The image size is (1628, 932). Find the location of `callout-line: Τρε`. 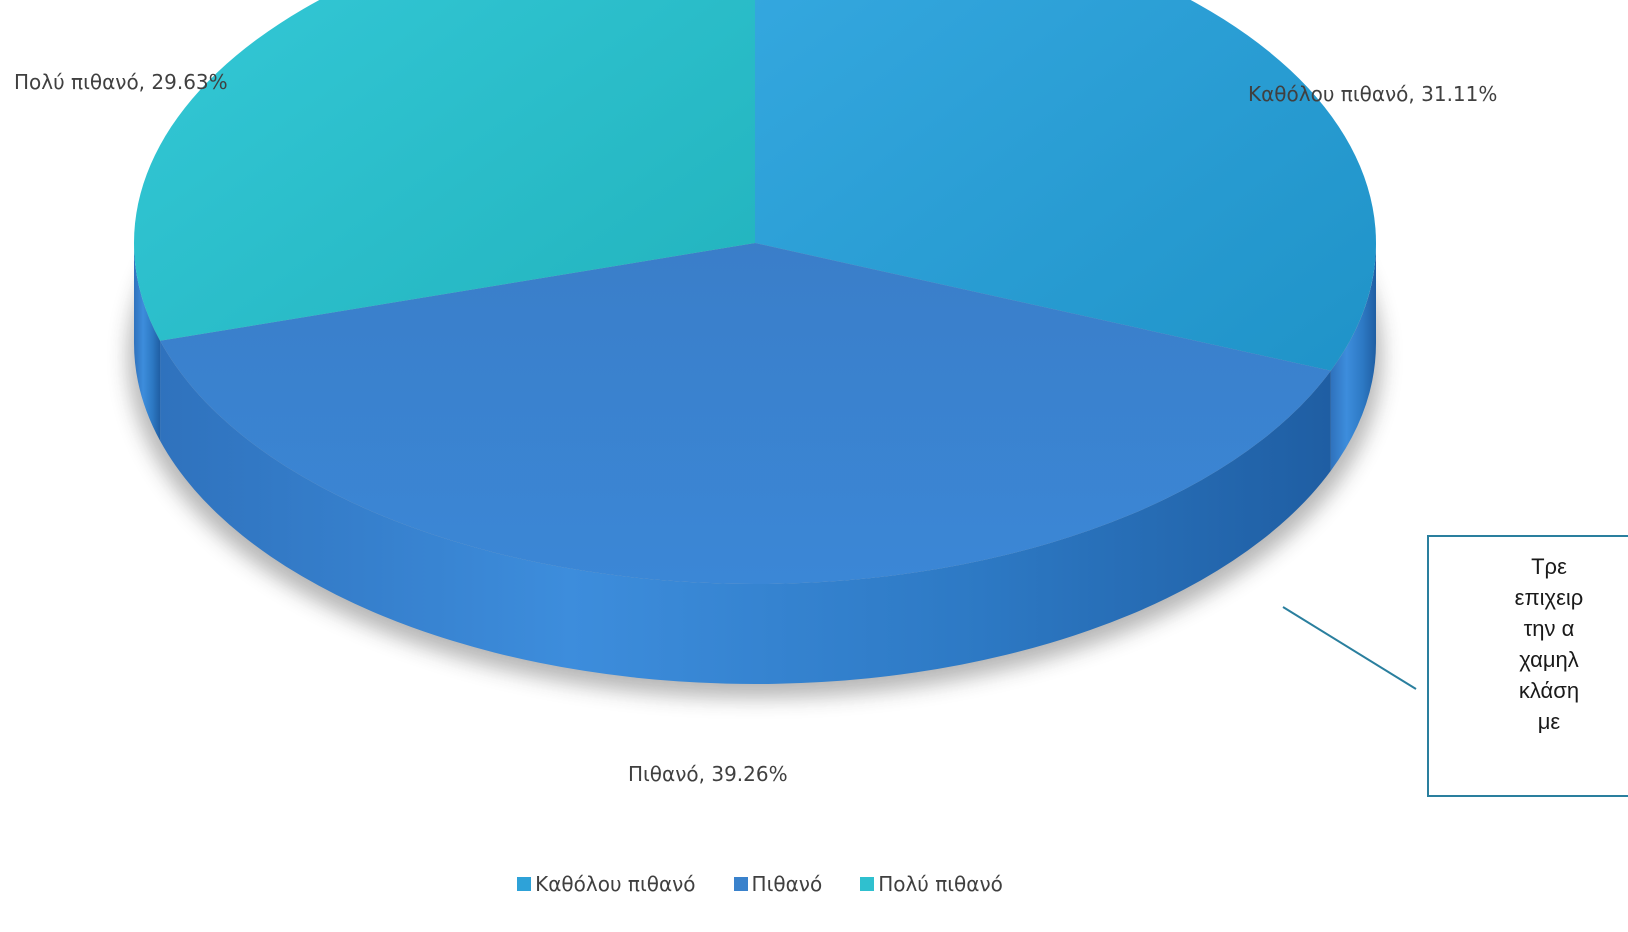

callout-line: Τρε is located at coordinates (1549, 566).